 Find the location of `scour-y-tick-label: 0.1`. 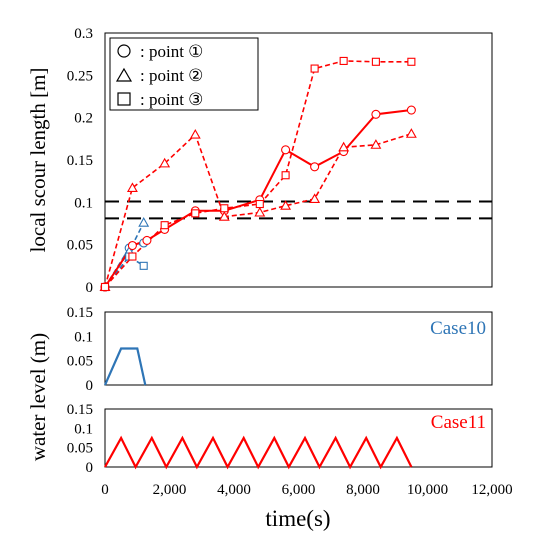

scour-y-tick-label: 0.1 is located at coordinates (83, 203).